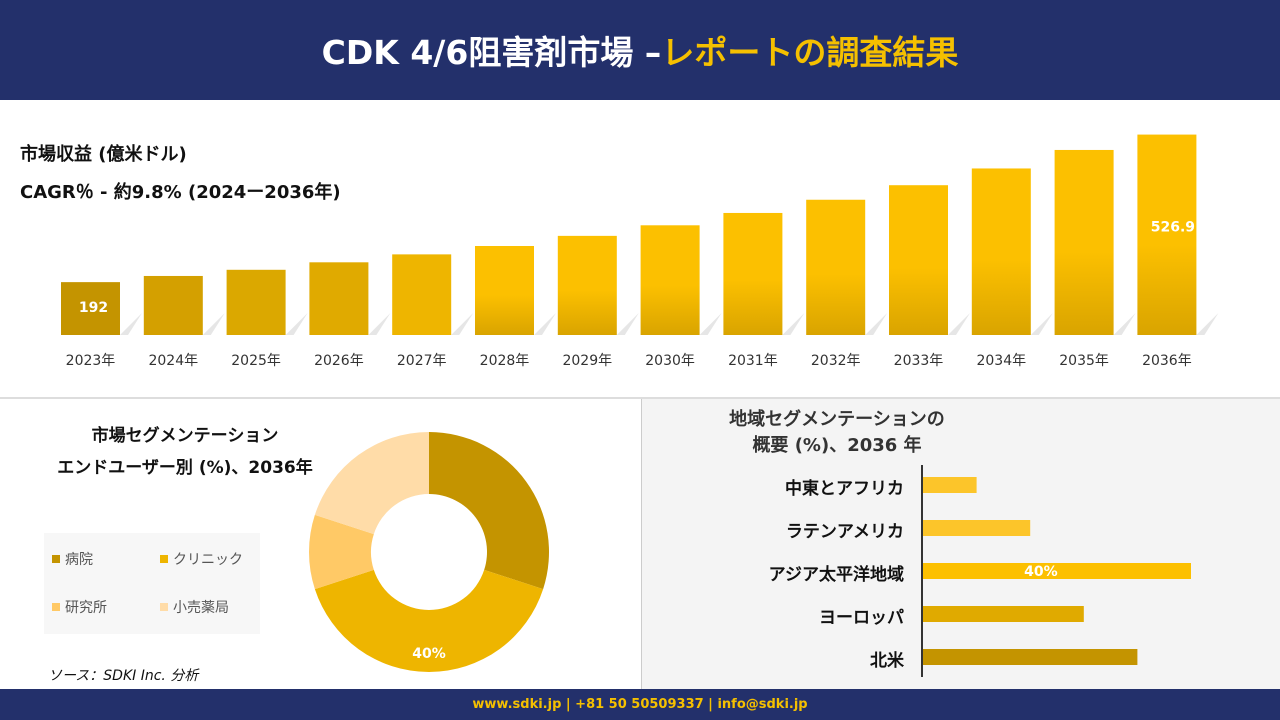  What do you see at coordinates (753, 273) in the screenshot?
I see `bar-2031年` at bounding box center [753, 273].